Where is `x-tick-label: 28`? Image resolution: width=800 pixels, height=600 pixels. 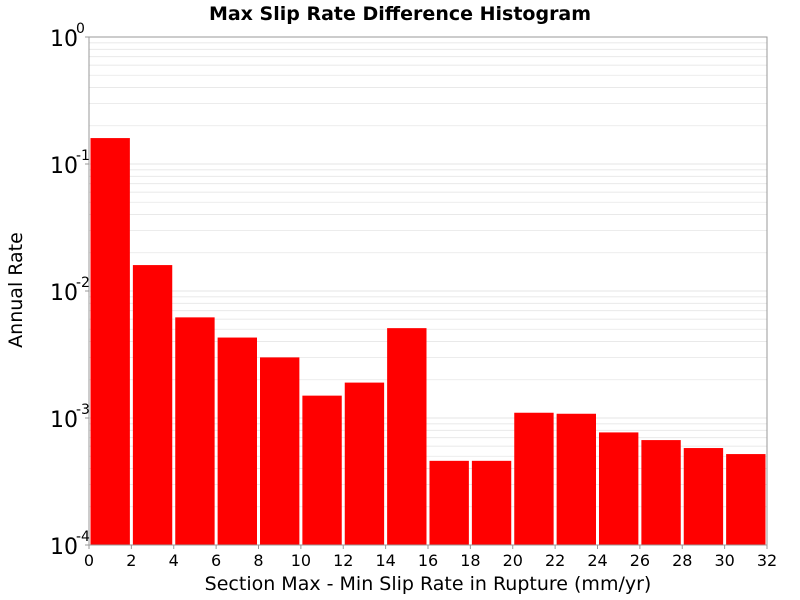
x-tick-label: 28 is located at coordinates (682, 560).